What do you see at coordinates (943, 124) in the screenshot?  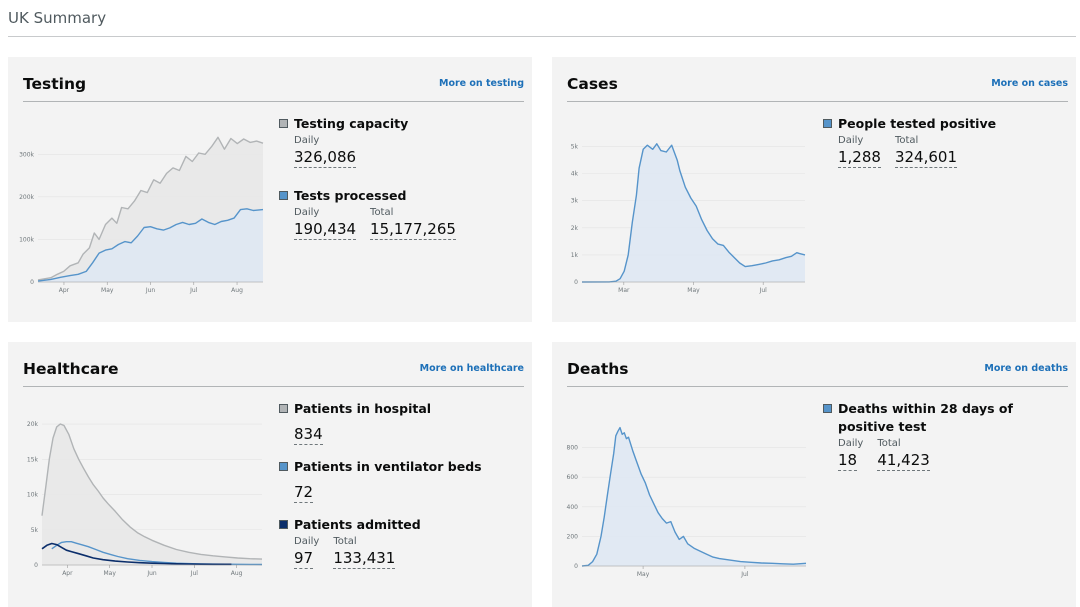 I see `metric-heading: People tested positive` at bounding box center [943, 124].